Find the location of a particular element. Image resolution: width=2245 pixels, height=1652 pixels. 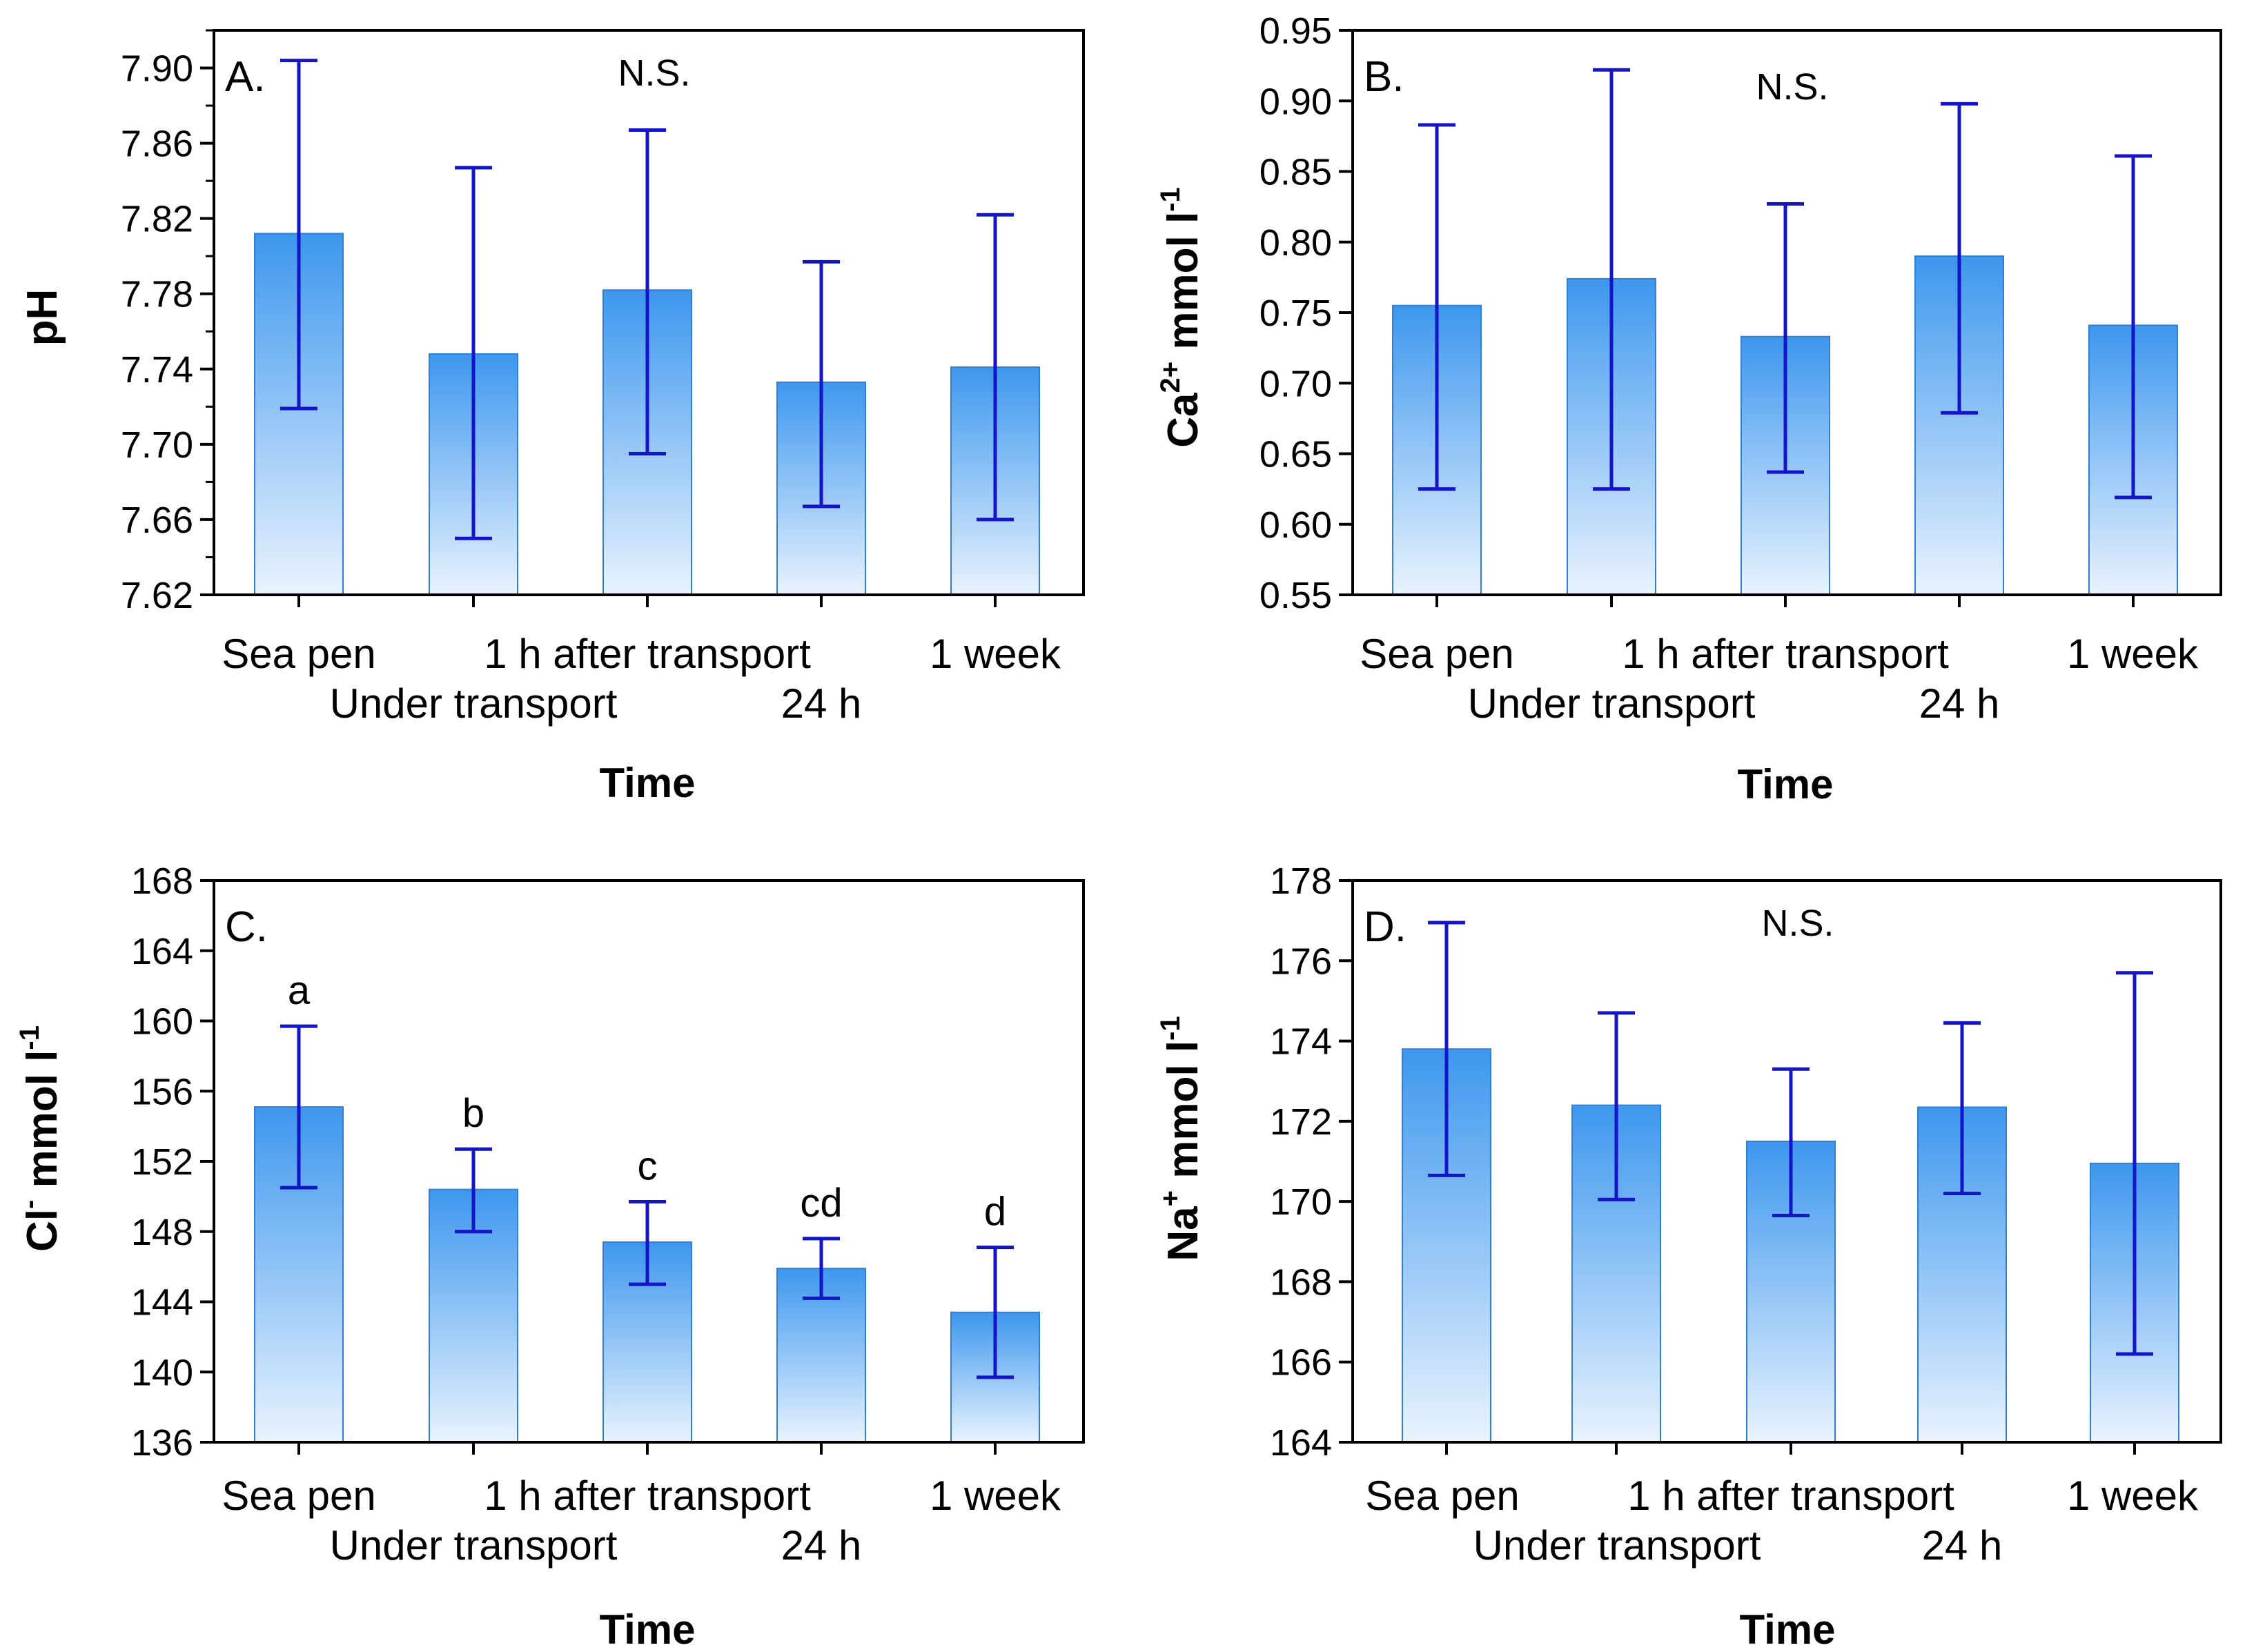

y-tick-label: 0.60 is located at coordinates (1295, 525).